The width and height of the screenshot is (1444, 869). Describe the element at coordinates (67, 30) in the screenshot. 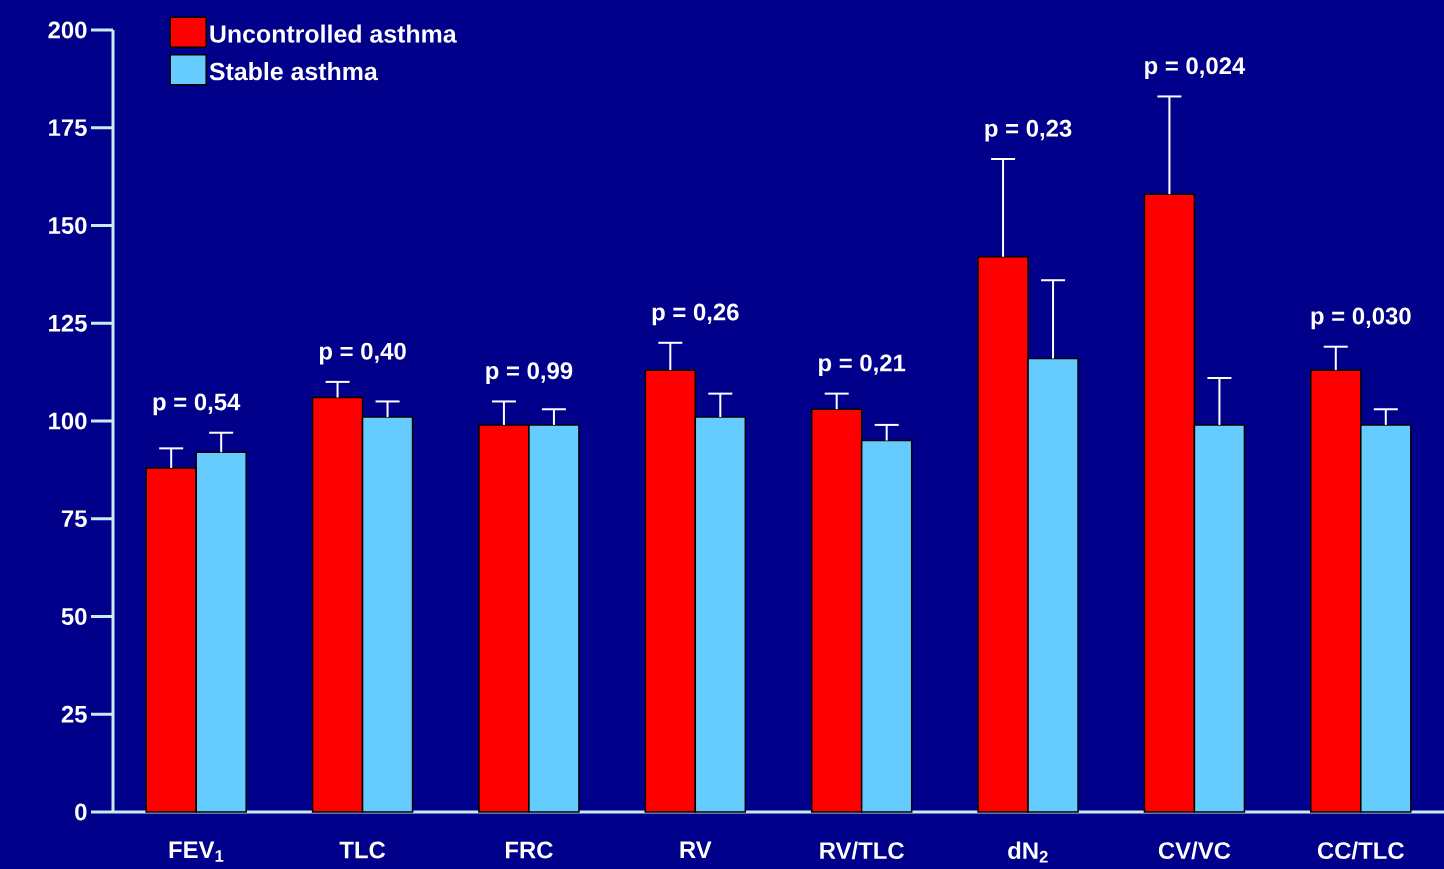

I see `y-tick-label: 200` at that location.